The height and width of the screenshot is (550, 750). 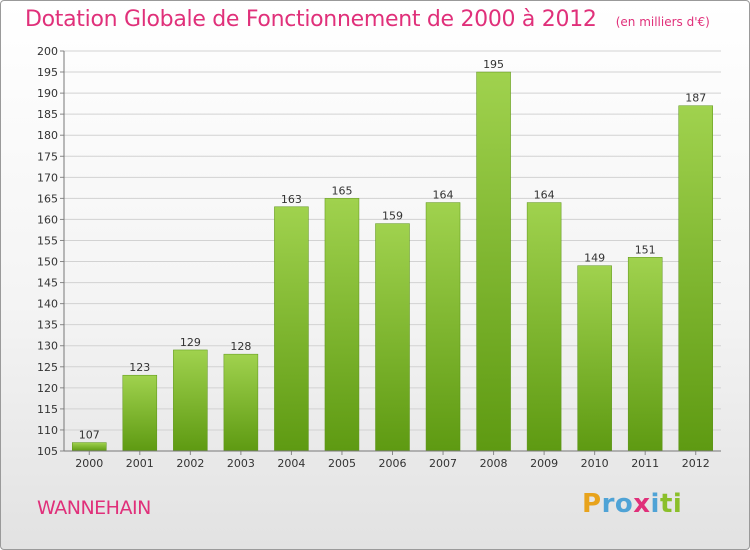 I want to click on y-tick-label: 200, so click(x=47, y=51).